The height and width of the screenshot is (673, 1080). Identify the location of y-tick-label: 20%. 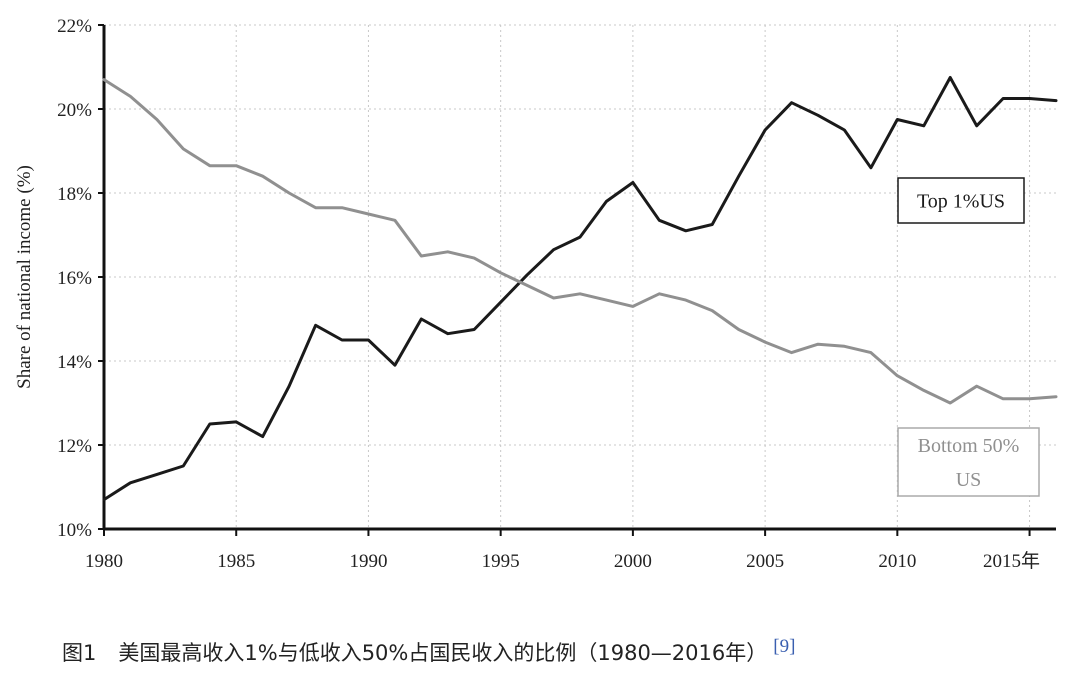
(74, 110).